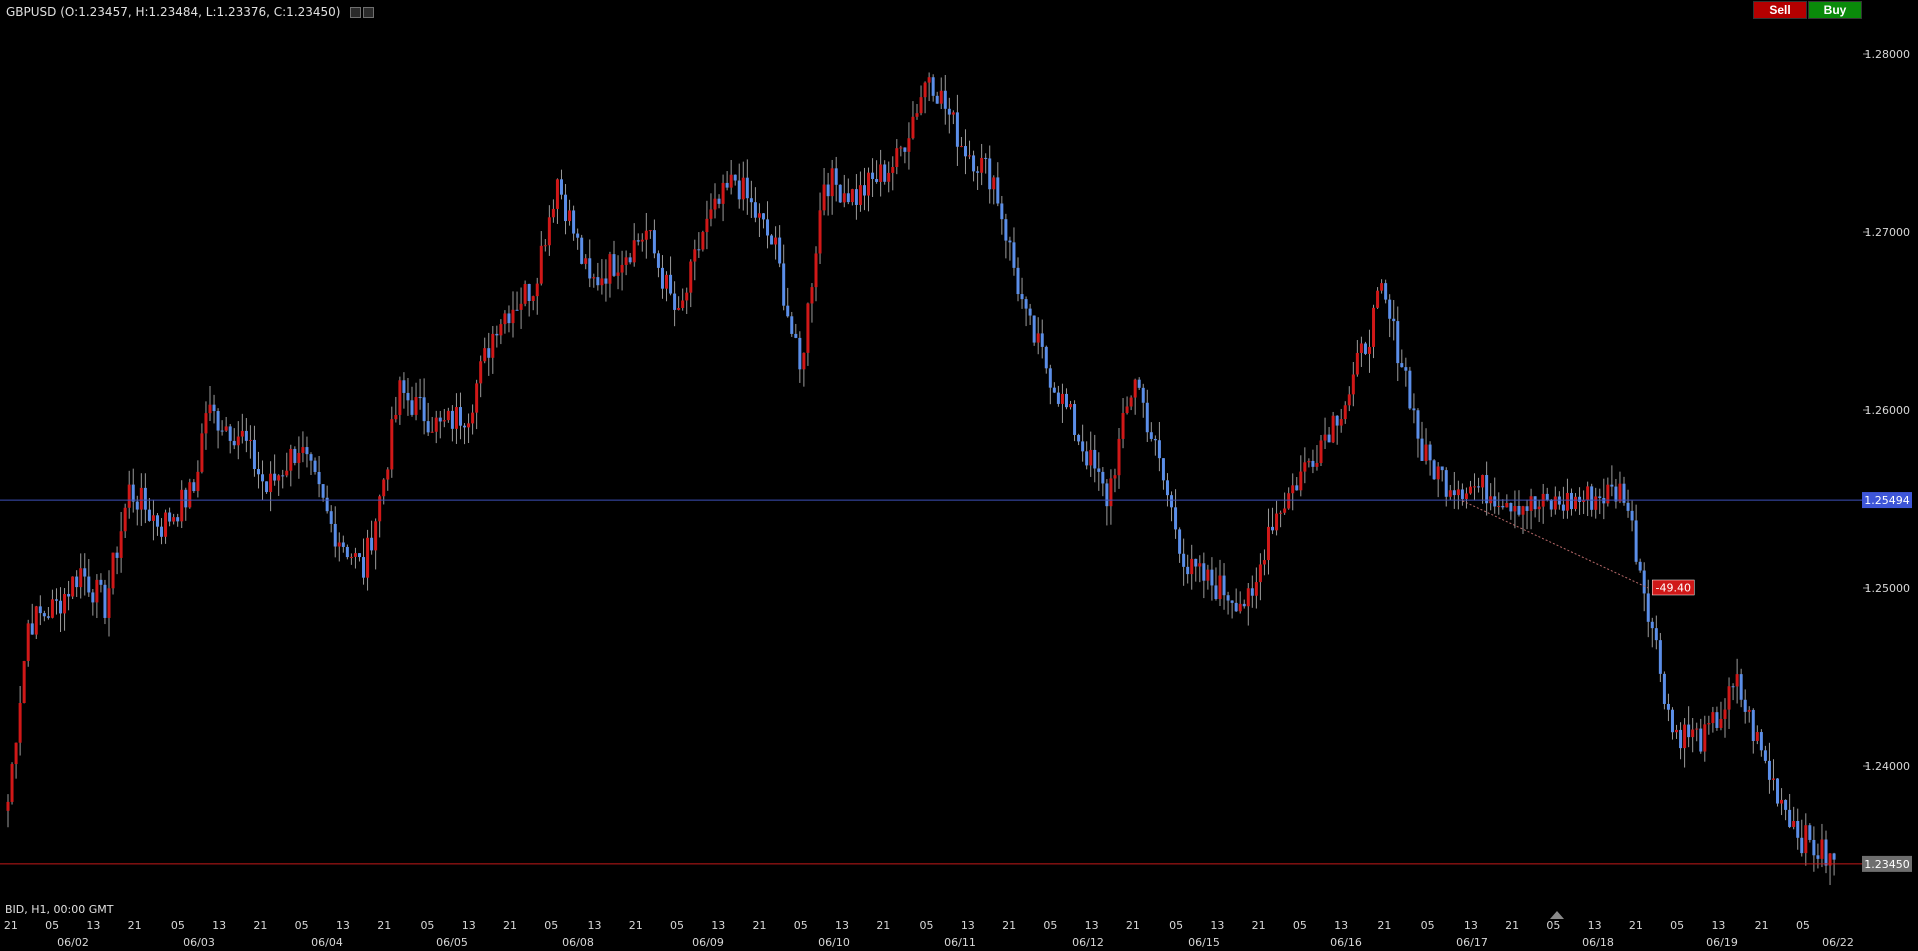  What do you see at coordinates (1888, 588) in the screenshot?
I see `price-tick-label: 1.25000` at bounding box center [1888, 588].